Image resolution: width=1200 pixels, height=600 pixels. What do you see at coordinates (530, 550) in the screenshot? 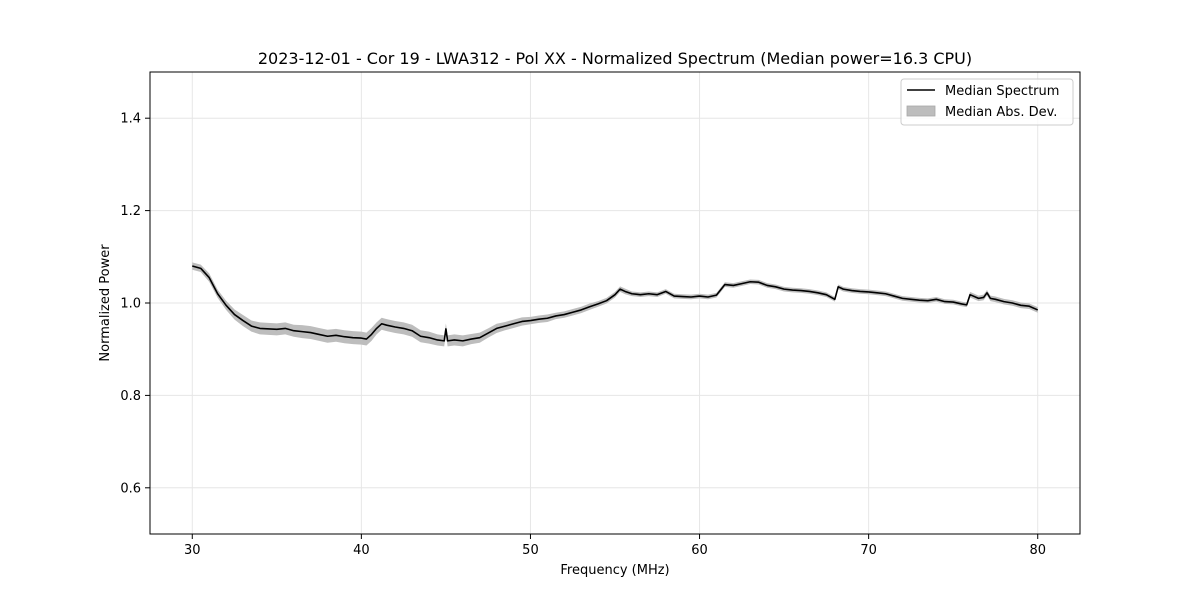
I see `x-tick-label: 50` at bounding box center [530, 550].